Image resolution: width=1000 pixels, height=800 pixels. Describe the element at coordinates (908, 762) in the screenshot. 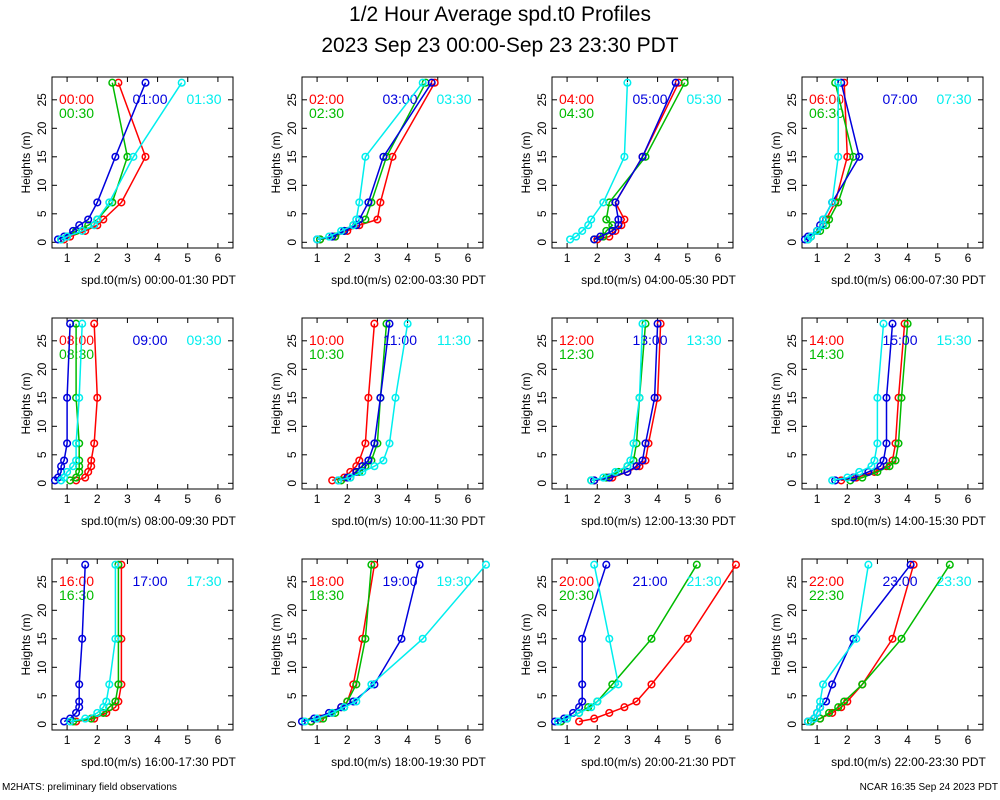

I see `x-axis-label: spd.t0(m/s) 22:00-23:30 PDT` at that location.